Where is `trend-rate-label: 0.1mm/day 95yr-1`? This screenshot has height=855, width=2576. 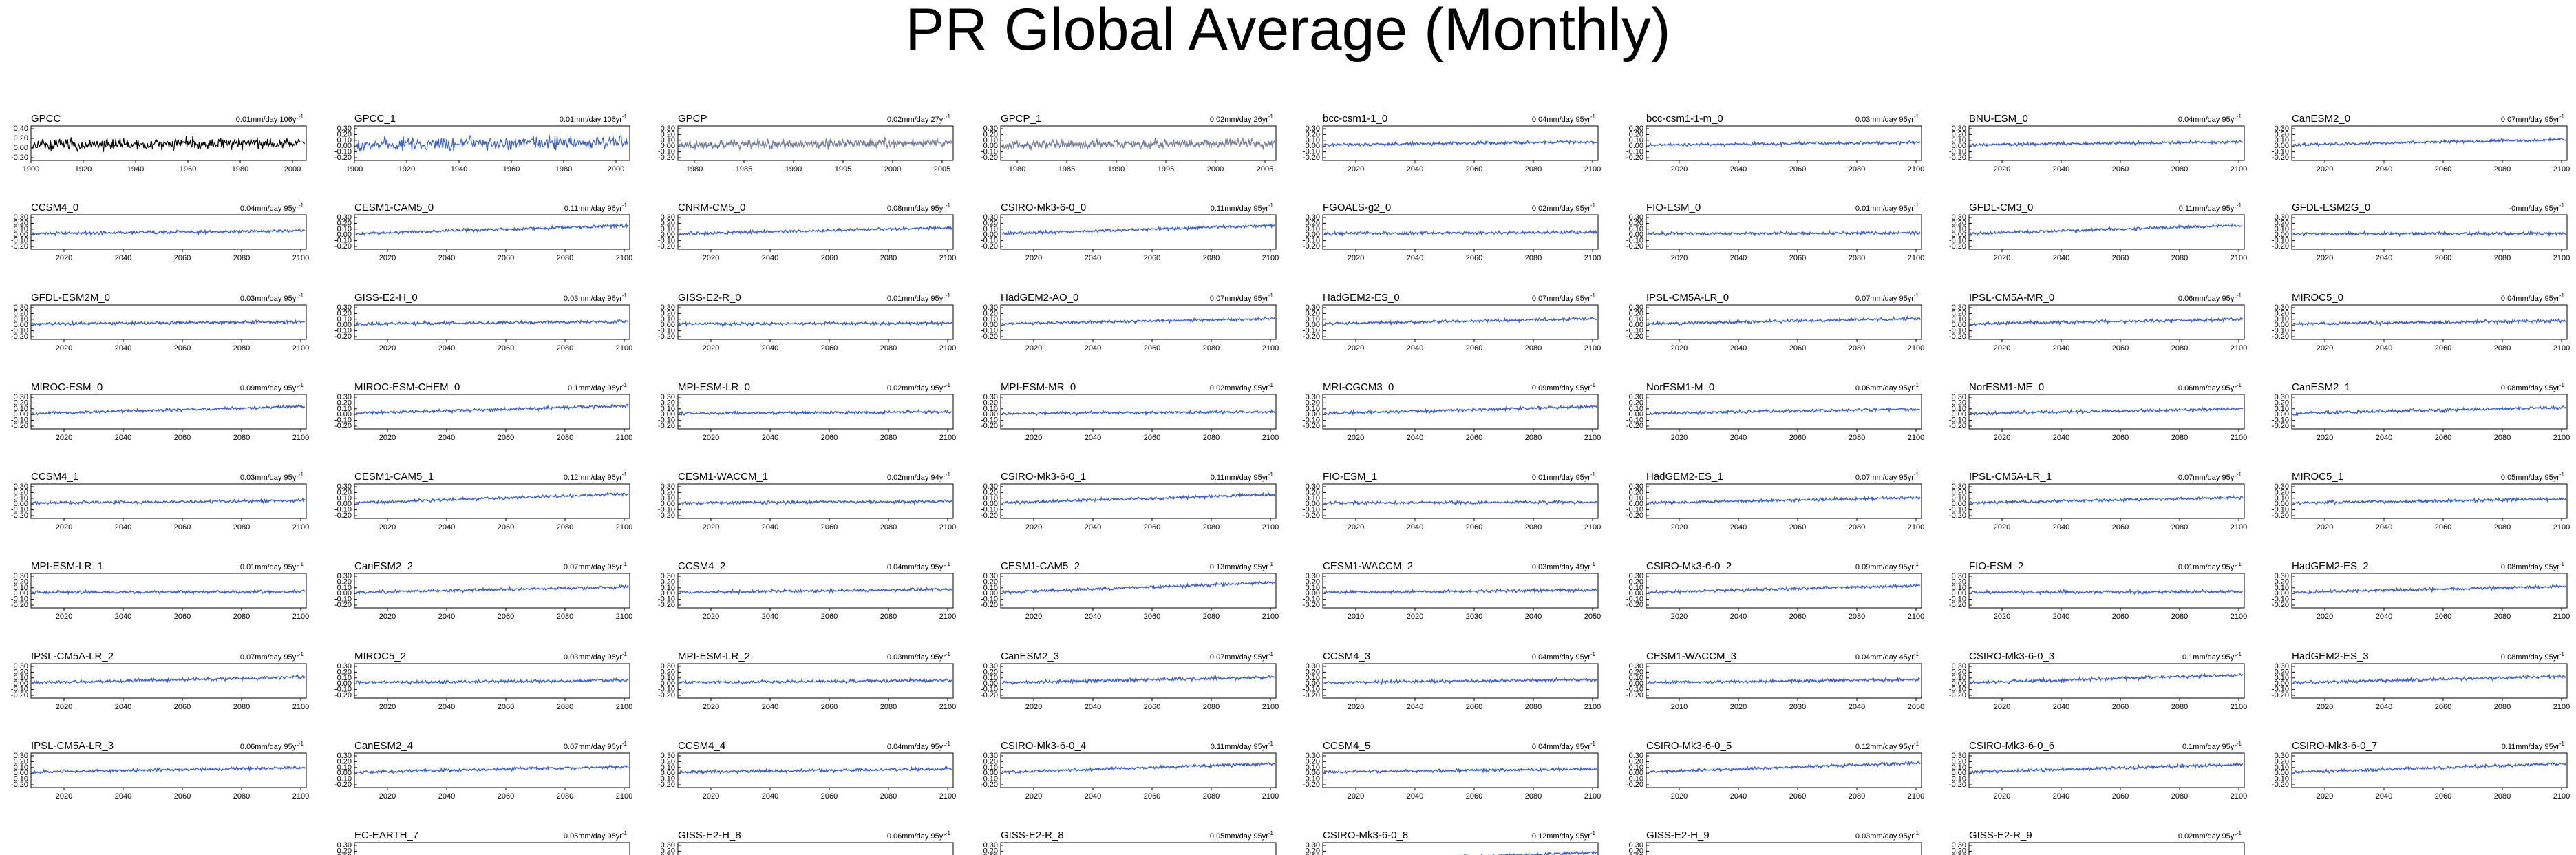
trend-rate-label: 0.1mm/day 95yr-1 is located at coordinates (598, 387).